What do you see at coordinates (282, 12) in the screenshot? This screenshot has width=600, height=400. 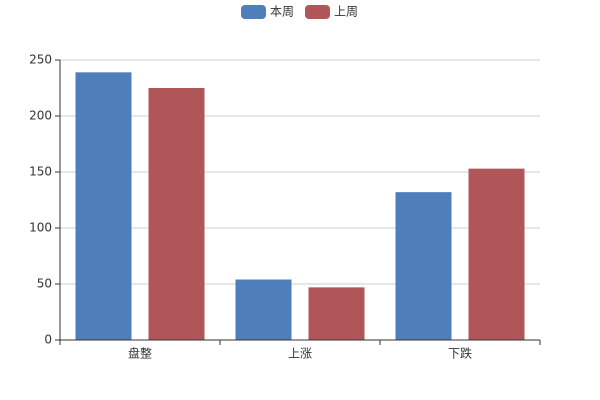 I see `legend-label: 本周` at bounding box center [282, 12].